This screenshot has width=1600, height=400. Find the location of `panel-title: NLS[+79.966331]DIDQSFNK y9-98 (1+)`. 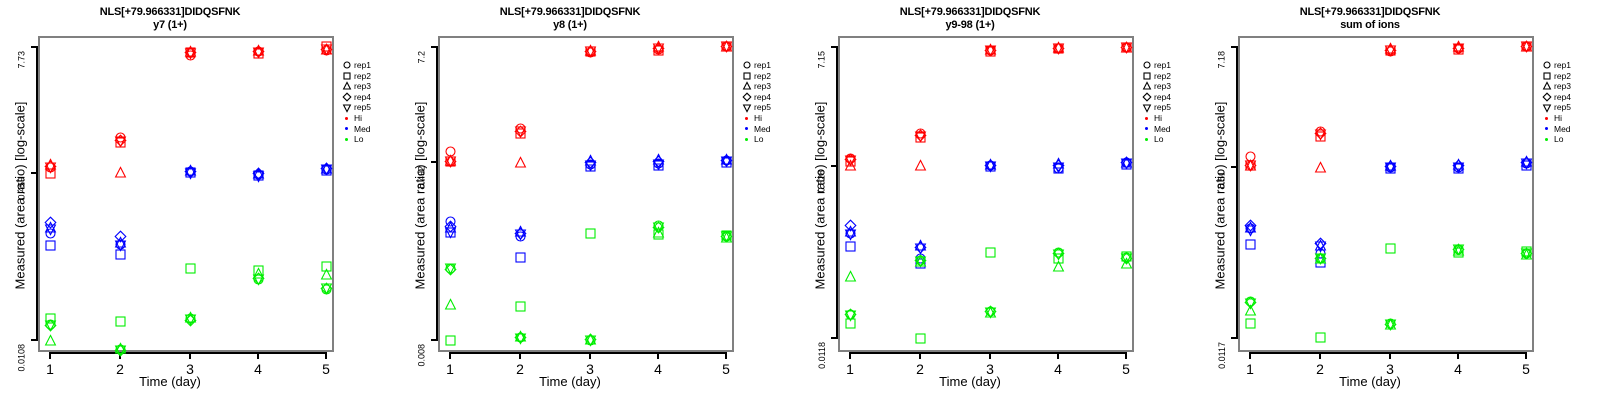

panel-title: NLS[+79.966331]DIDQSFNK y9-98 (1+) is located at coordinates (970, 19).